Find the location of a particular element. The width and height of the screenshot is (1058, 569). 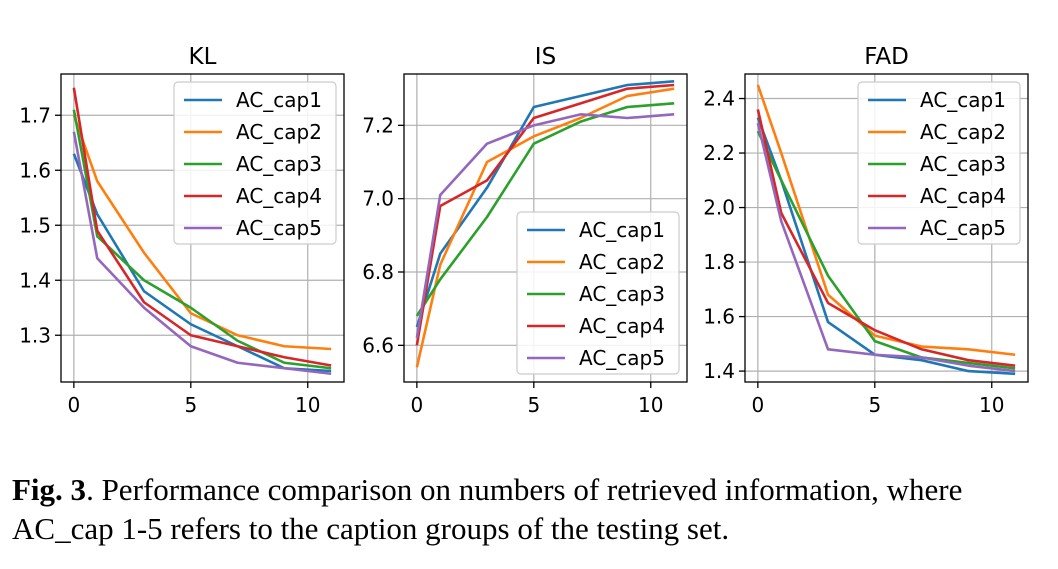

chart-title: FAD is located at coordinates (886, 57).